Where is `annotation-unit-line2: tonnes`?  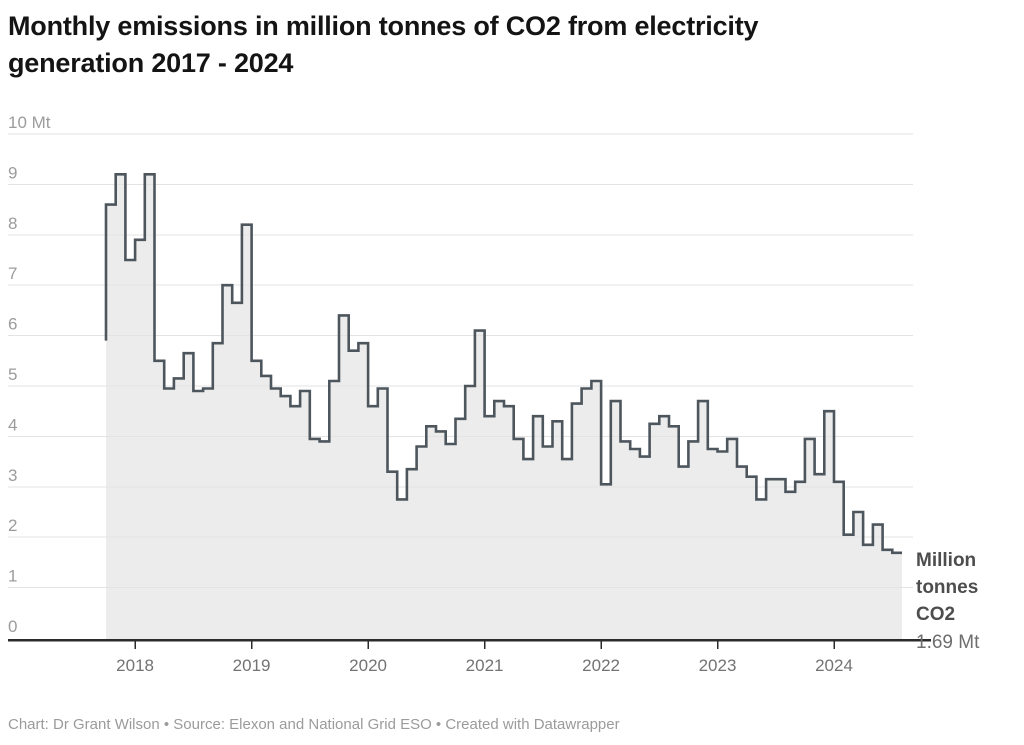 annotation-unit-line2: tonnes is located at coordinates (947, 587).